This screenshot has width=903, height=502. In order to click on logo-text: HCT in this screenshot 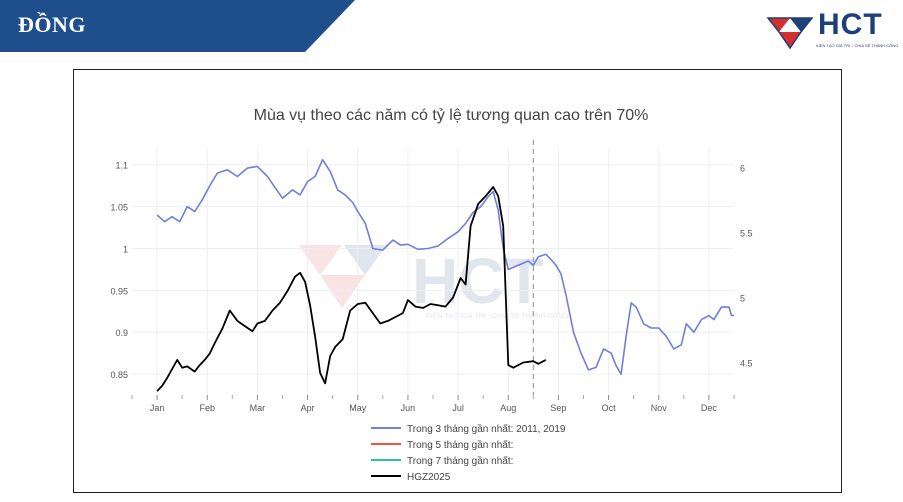, I will do `click(850, 24)`.